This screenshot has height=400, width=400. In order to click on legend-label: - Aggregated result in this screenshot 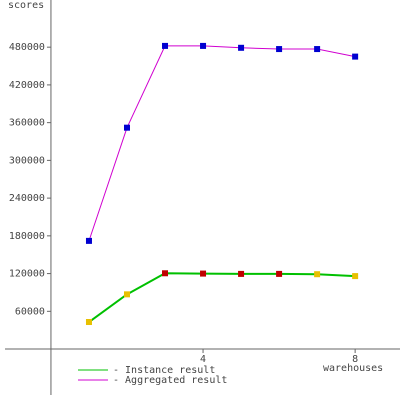, I will do `click(170, 380)`.